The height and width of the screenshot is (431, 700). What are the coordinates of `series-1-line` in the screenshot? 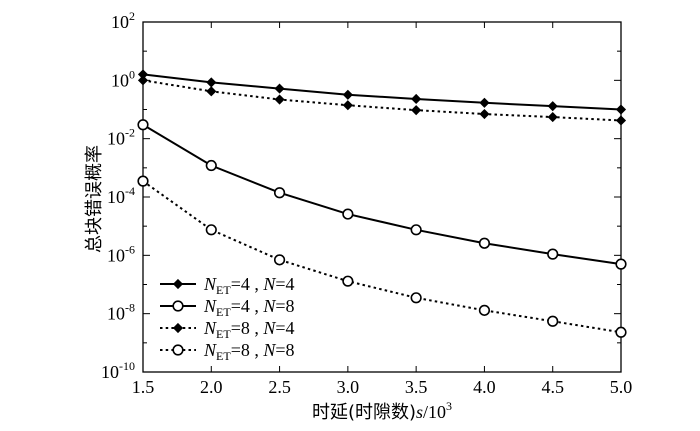 It's located at (382, 92).